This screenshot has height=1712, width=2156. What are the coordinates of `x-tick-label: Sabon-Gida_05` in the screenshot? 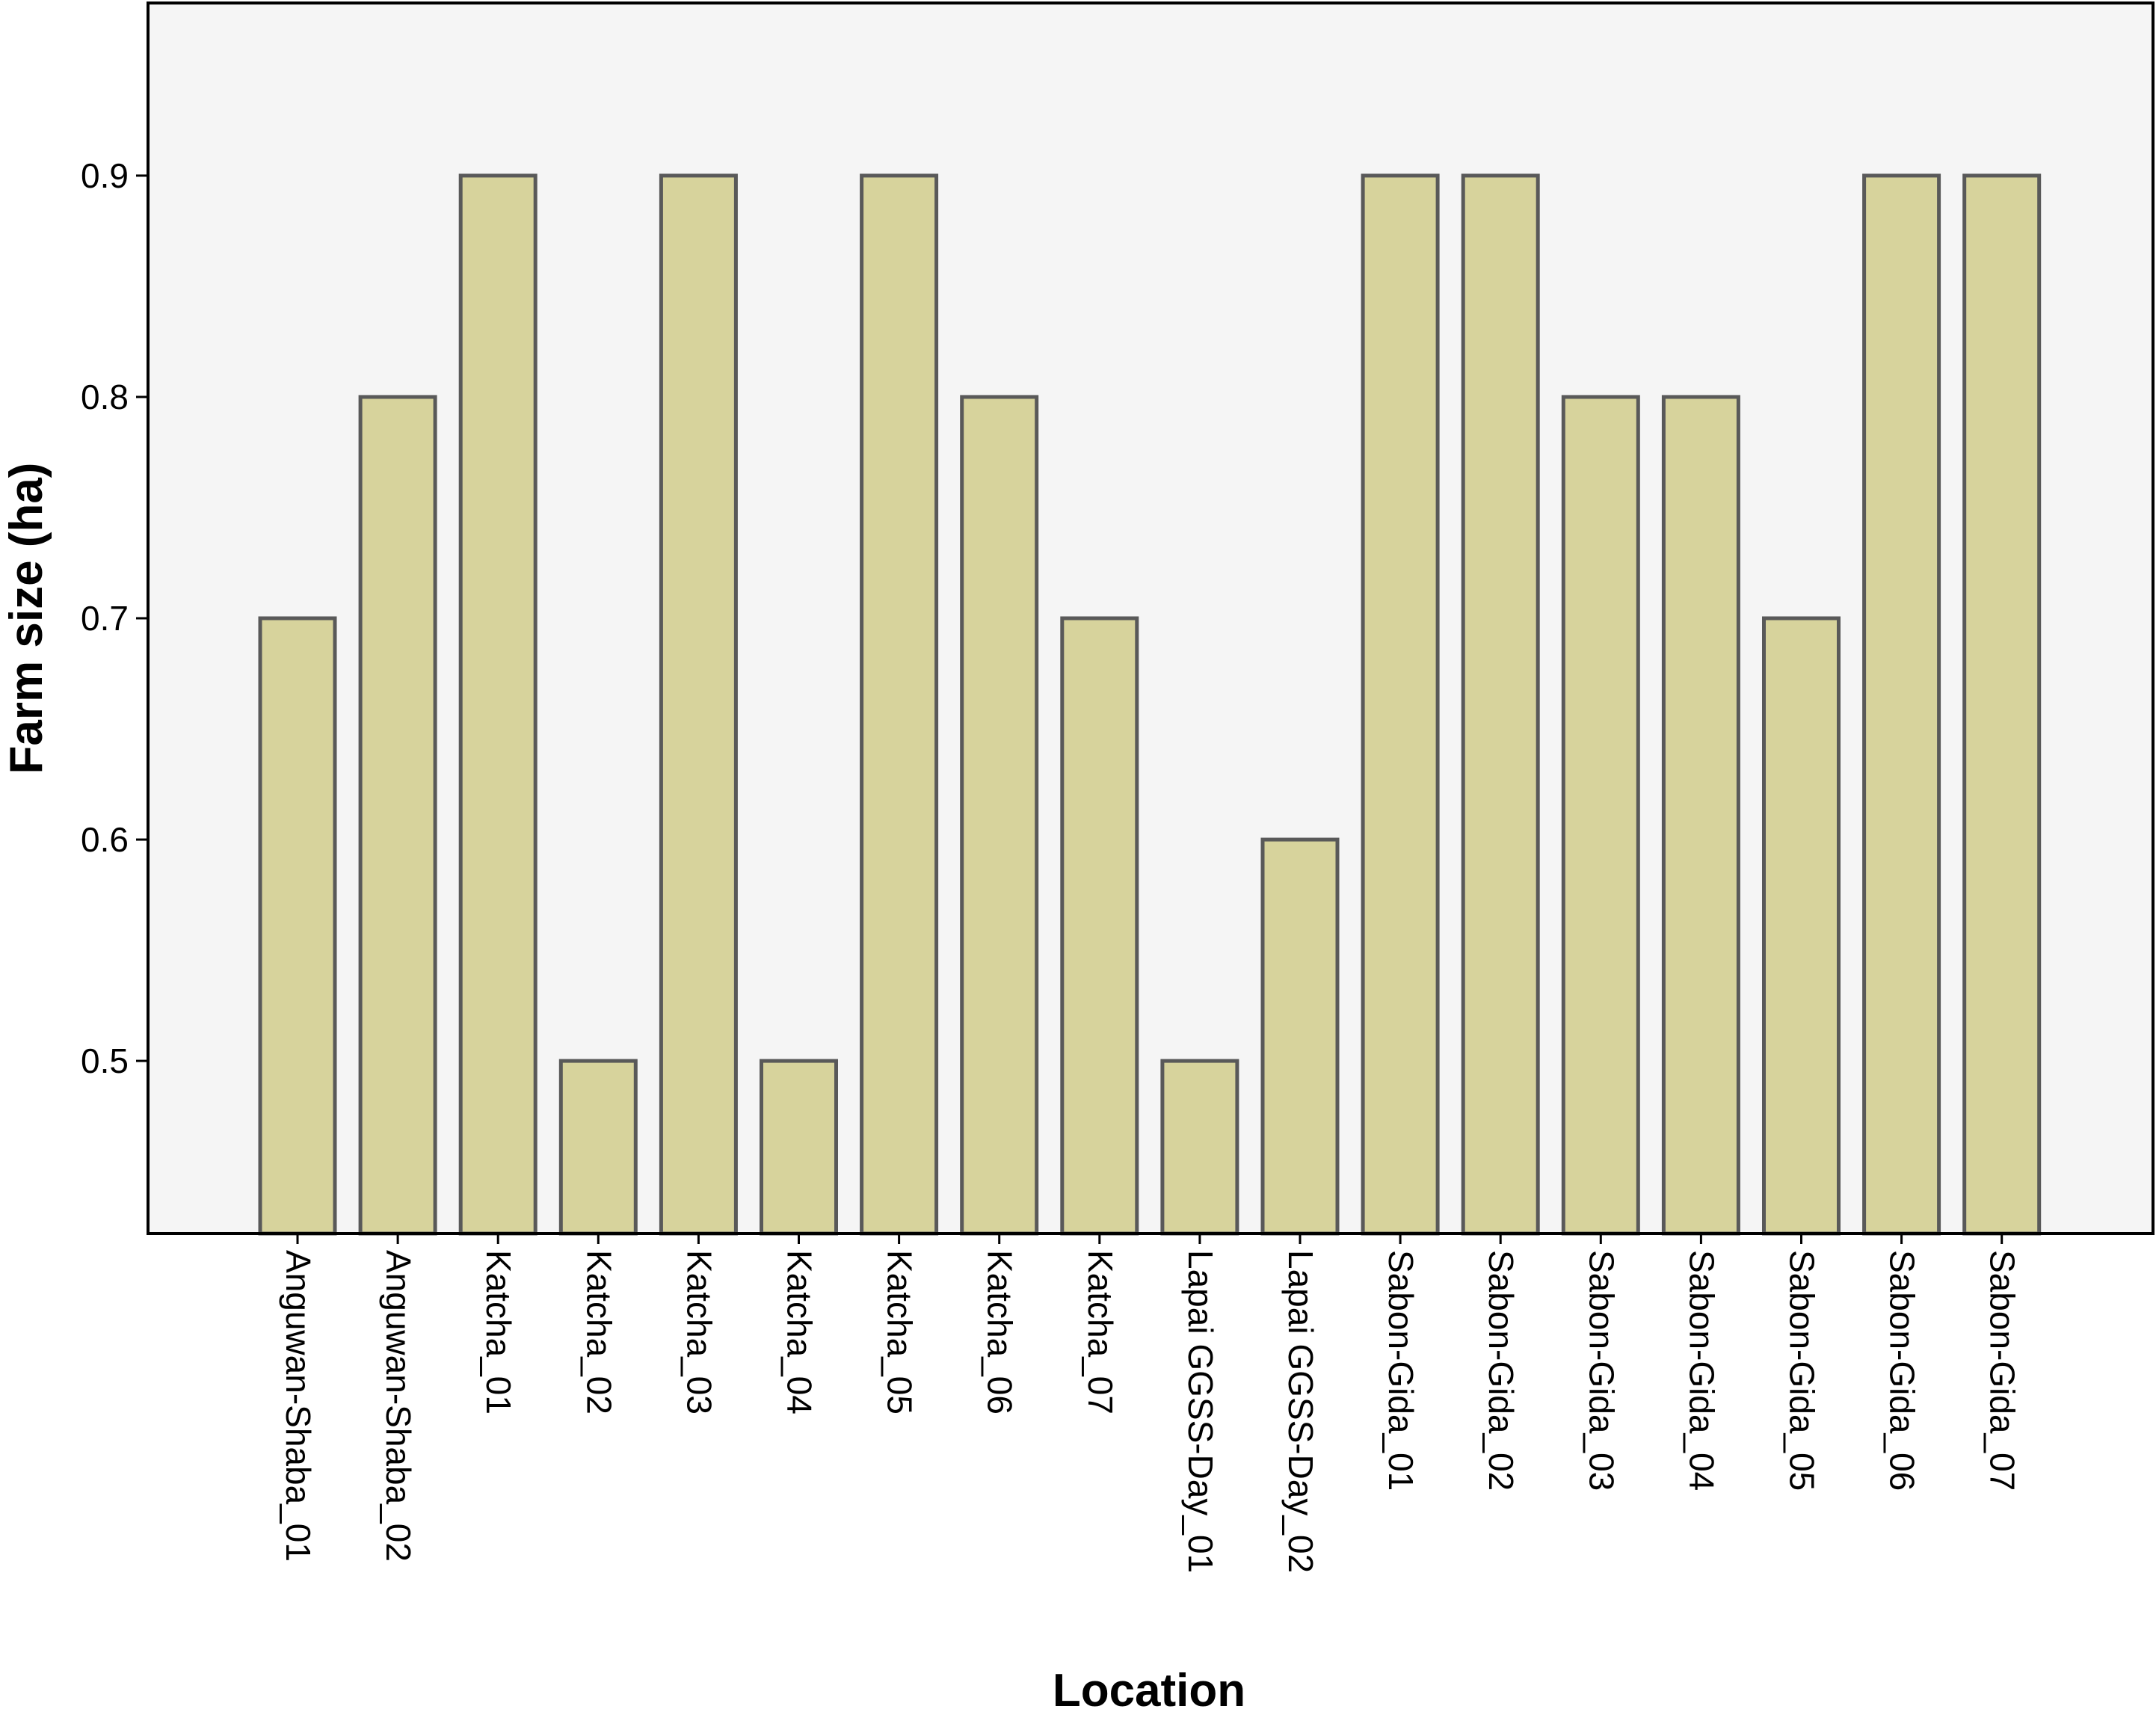 It's located at (1802, 1371).